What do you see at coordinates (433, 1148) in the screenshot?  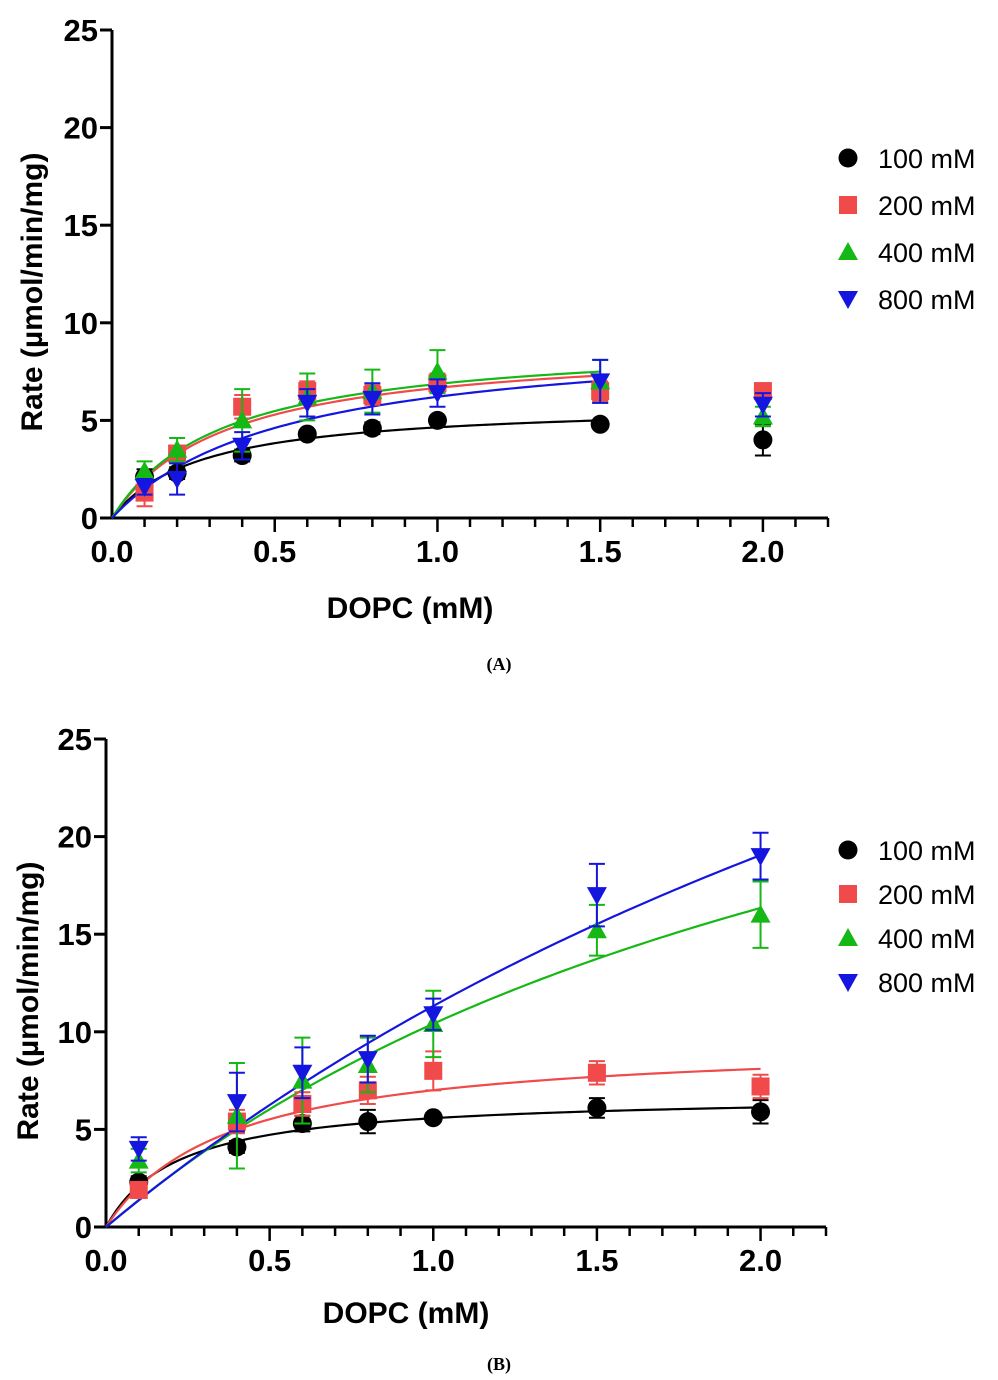 I see `fit-curve-200-mm` at bounding box center [433, 1148].